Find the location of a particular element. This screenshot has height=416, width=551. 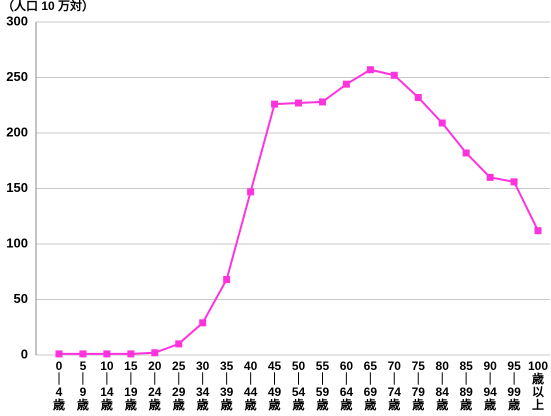

x-tick-label: 15 ｜ 19 歳 is located at coordinates (131, 385).